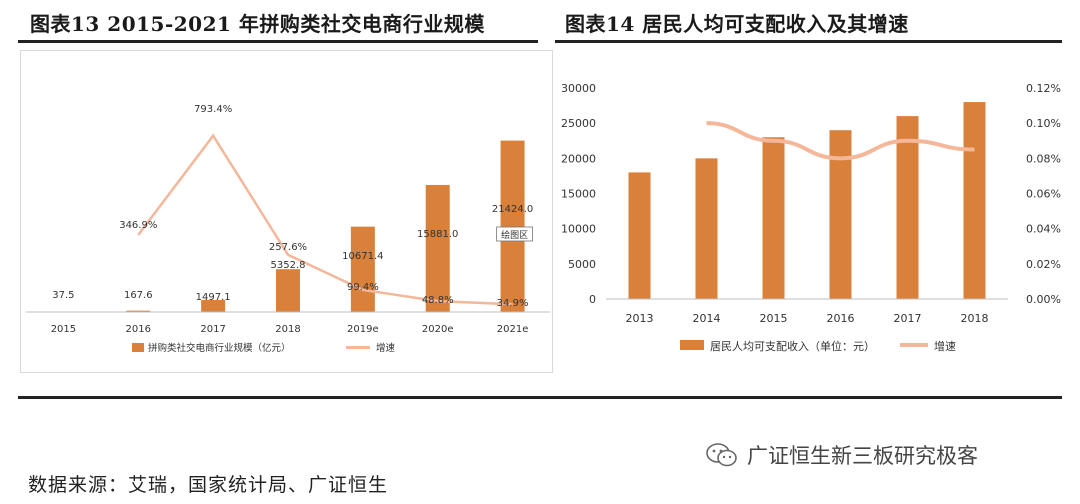  What do you see at coordinates (578, 194) in the screenshot?
I see `y-tick-label: 15000` at bounding box center [578, 194].